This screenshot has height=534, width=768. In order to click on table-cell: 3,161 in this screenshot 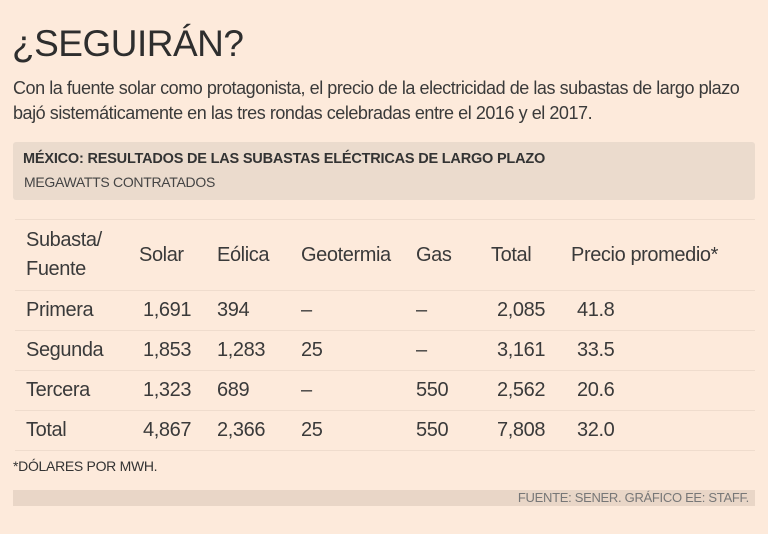, I will do `click(531, 350)`.